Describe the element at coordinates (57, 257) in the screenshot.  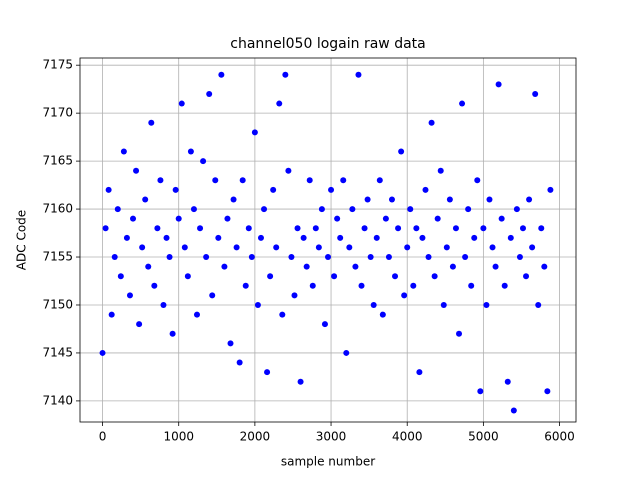
I see `y-tick-label: 7155` at that location.